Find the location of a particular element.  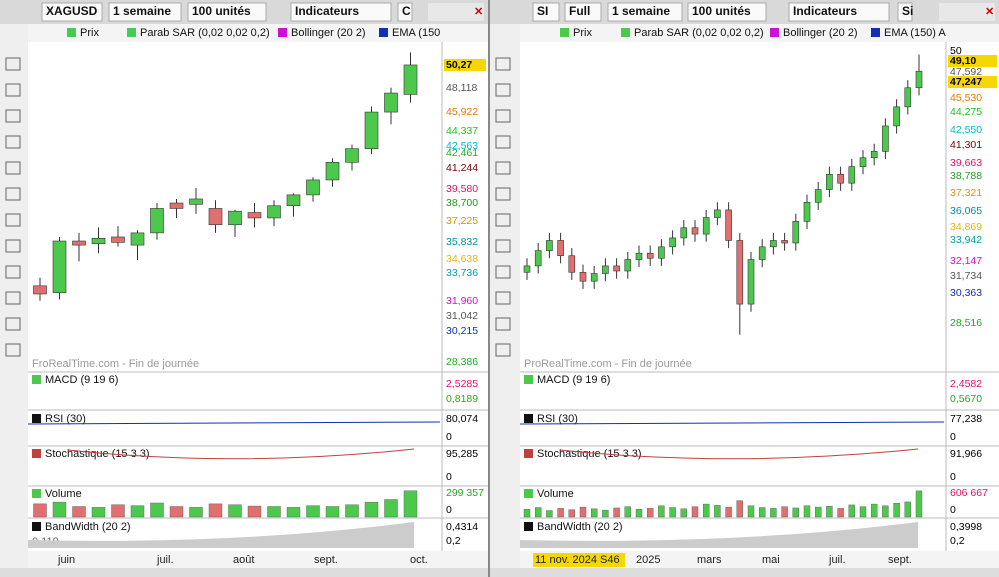

price-tag: 36,065 is located at coordinates (966, 211).